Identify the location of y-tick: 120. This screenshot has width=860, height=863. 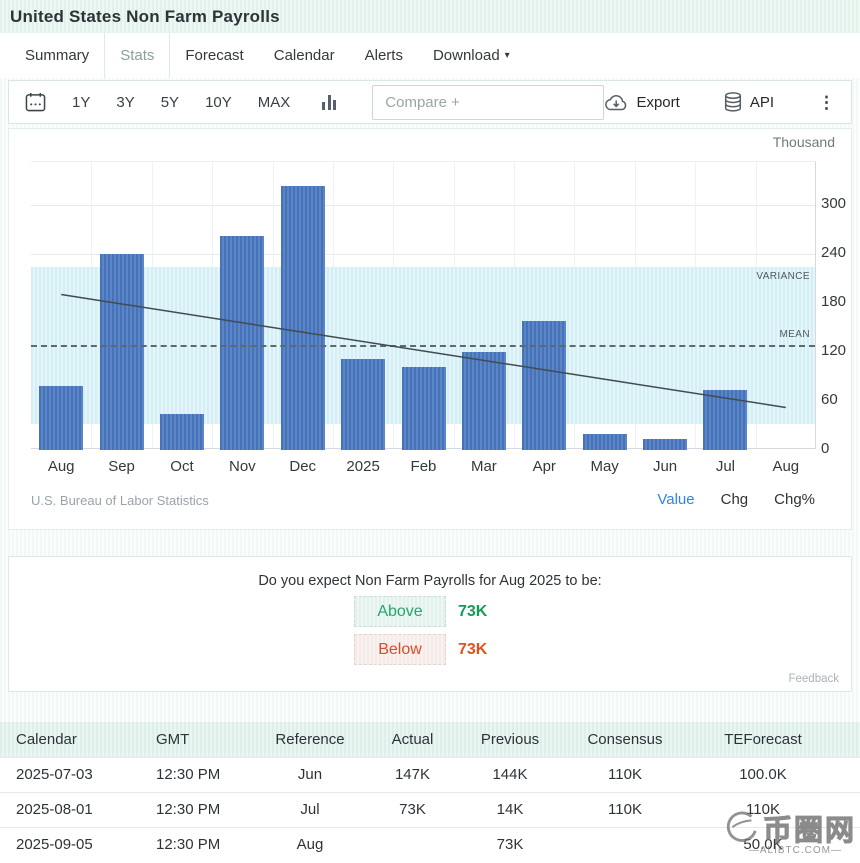
(834, 350).